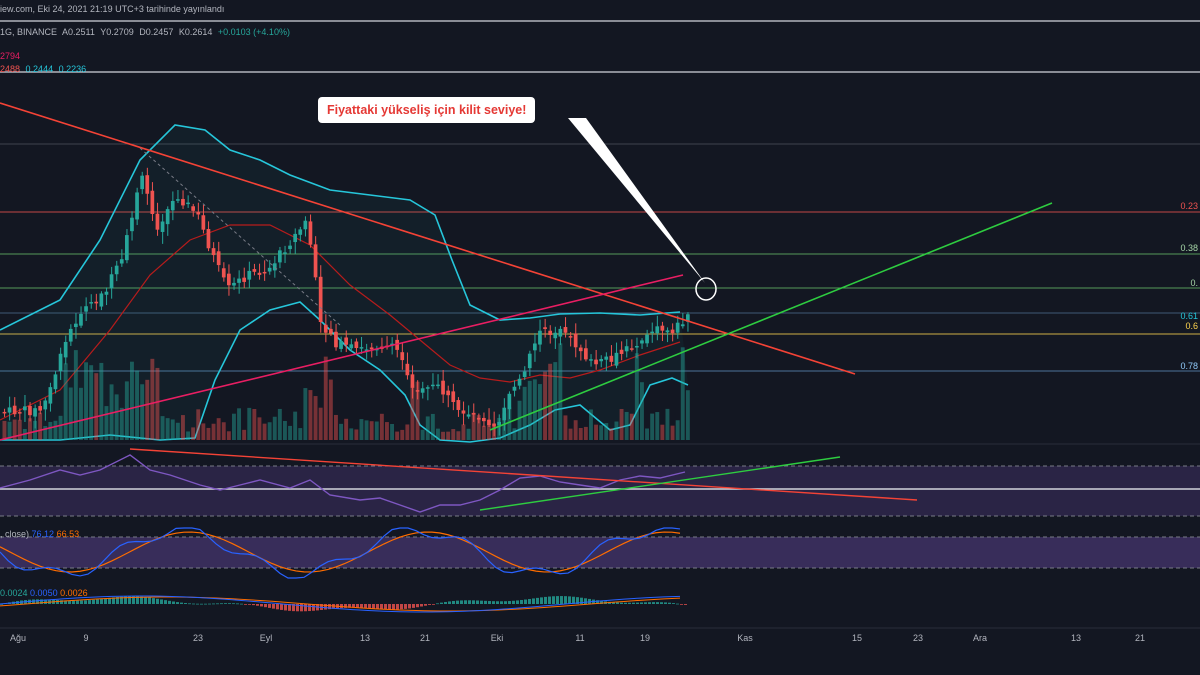 Image resolution: width=1200 pixels, height=675 pixels. I want to click on symbol-line: 1G, BINANCE, so click(29, 32).